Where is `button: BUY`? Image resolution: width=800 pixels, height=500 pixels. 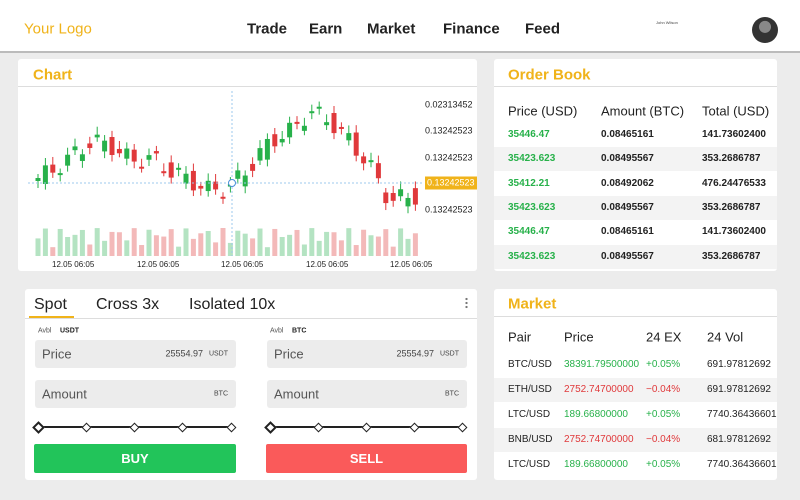 button: BUY is located at coordinates (135, 458).